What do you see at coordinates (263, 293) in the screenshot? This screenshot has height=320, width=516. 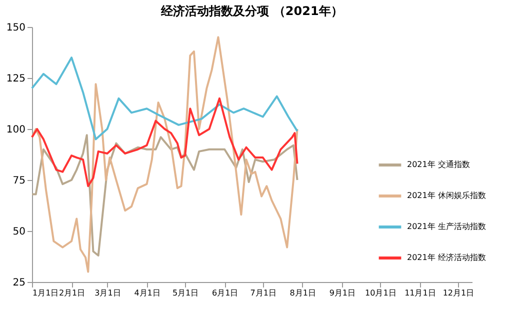 I see `x-tick-label: 7月1日` at bounding box center [263, 293].